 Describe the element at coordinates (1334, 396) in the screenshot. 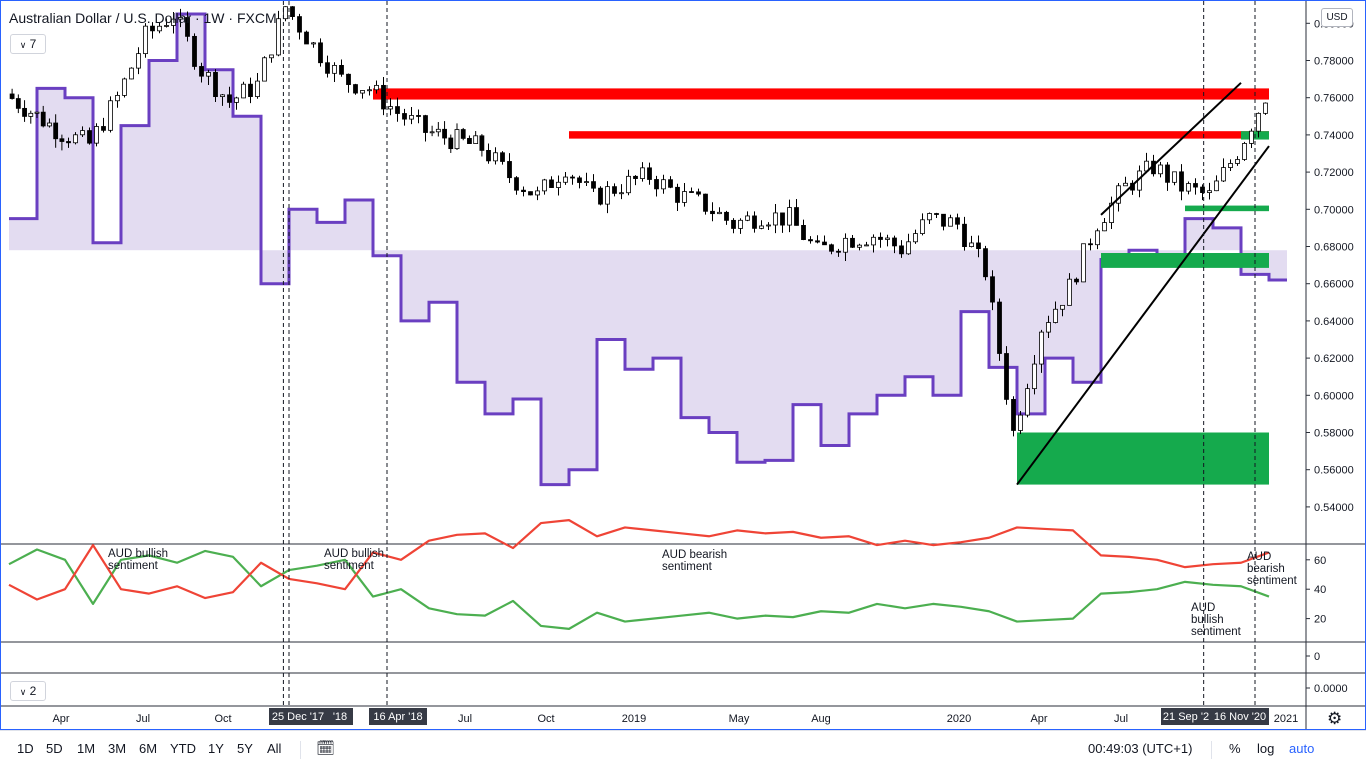

I see `price-tick-label: 0.60000` at that location.